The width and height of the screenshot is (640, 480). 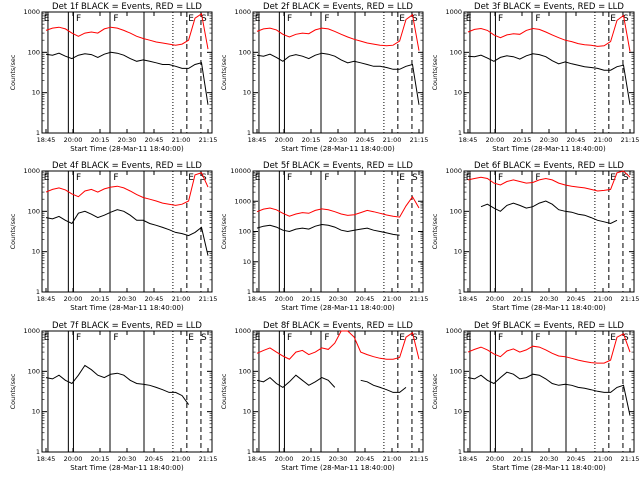 I want to click on panel-title: Det 9f BLACK = Events, RED = LLD, so click(x=549, y=326).